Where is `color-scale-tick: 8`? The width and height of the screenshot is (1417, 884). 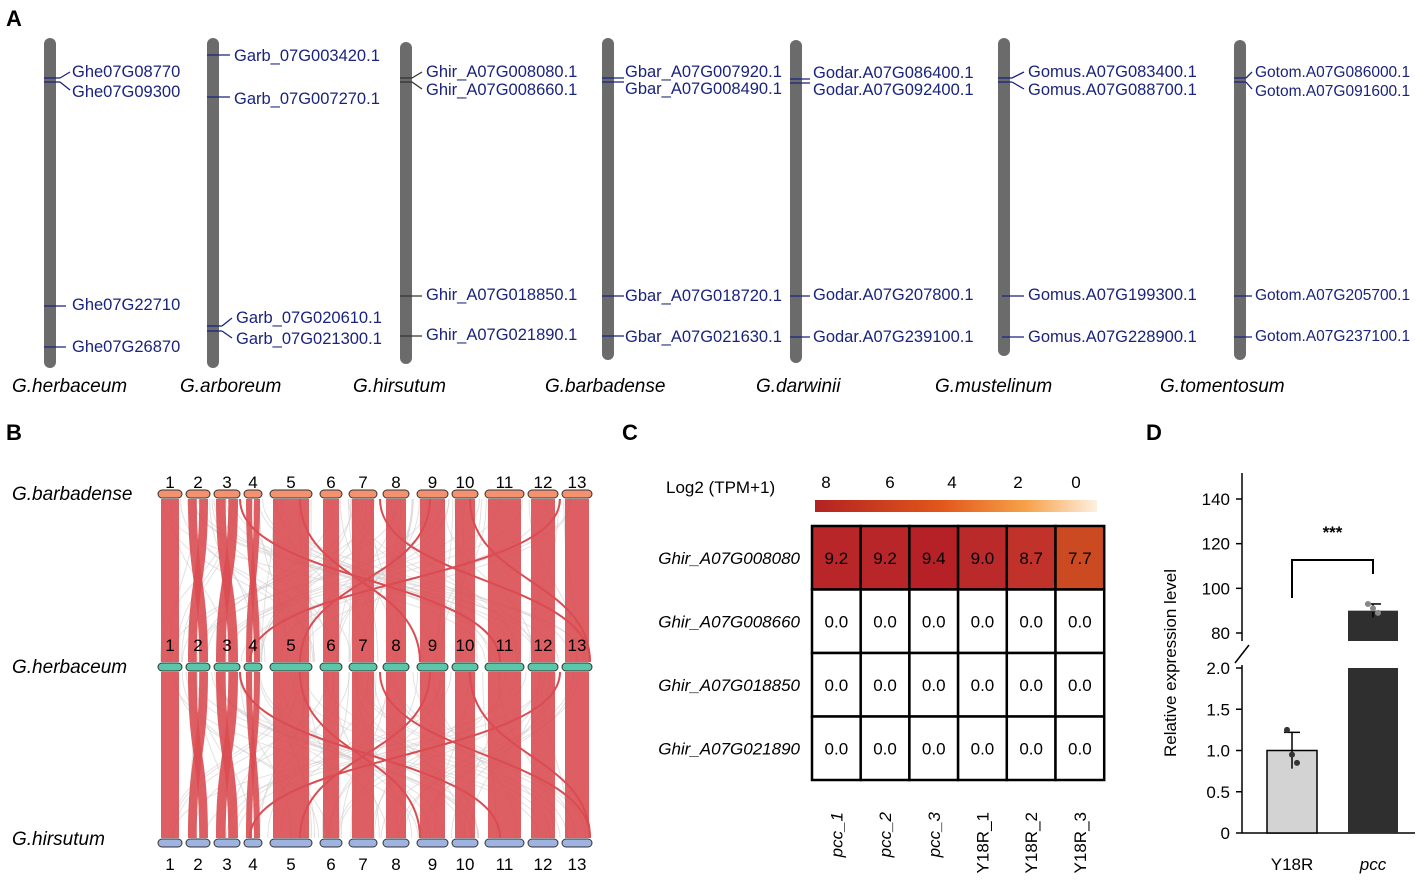 color-scale-tick: 8 is located at coordinates (825, 482).